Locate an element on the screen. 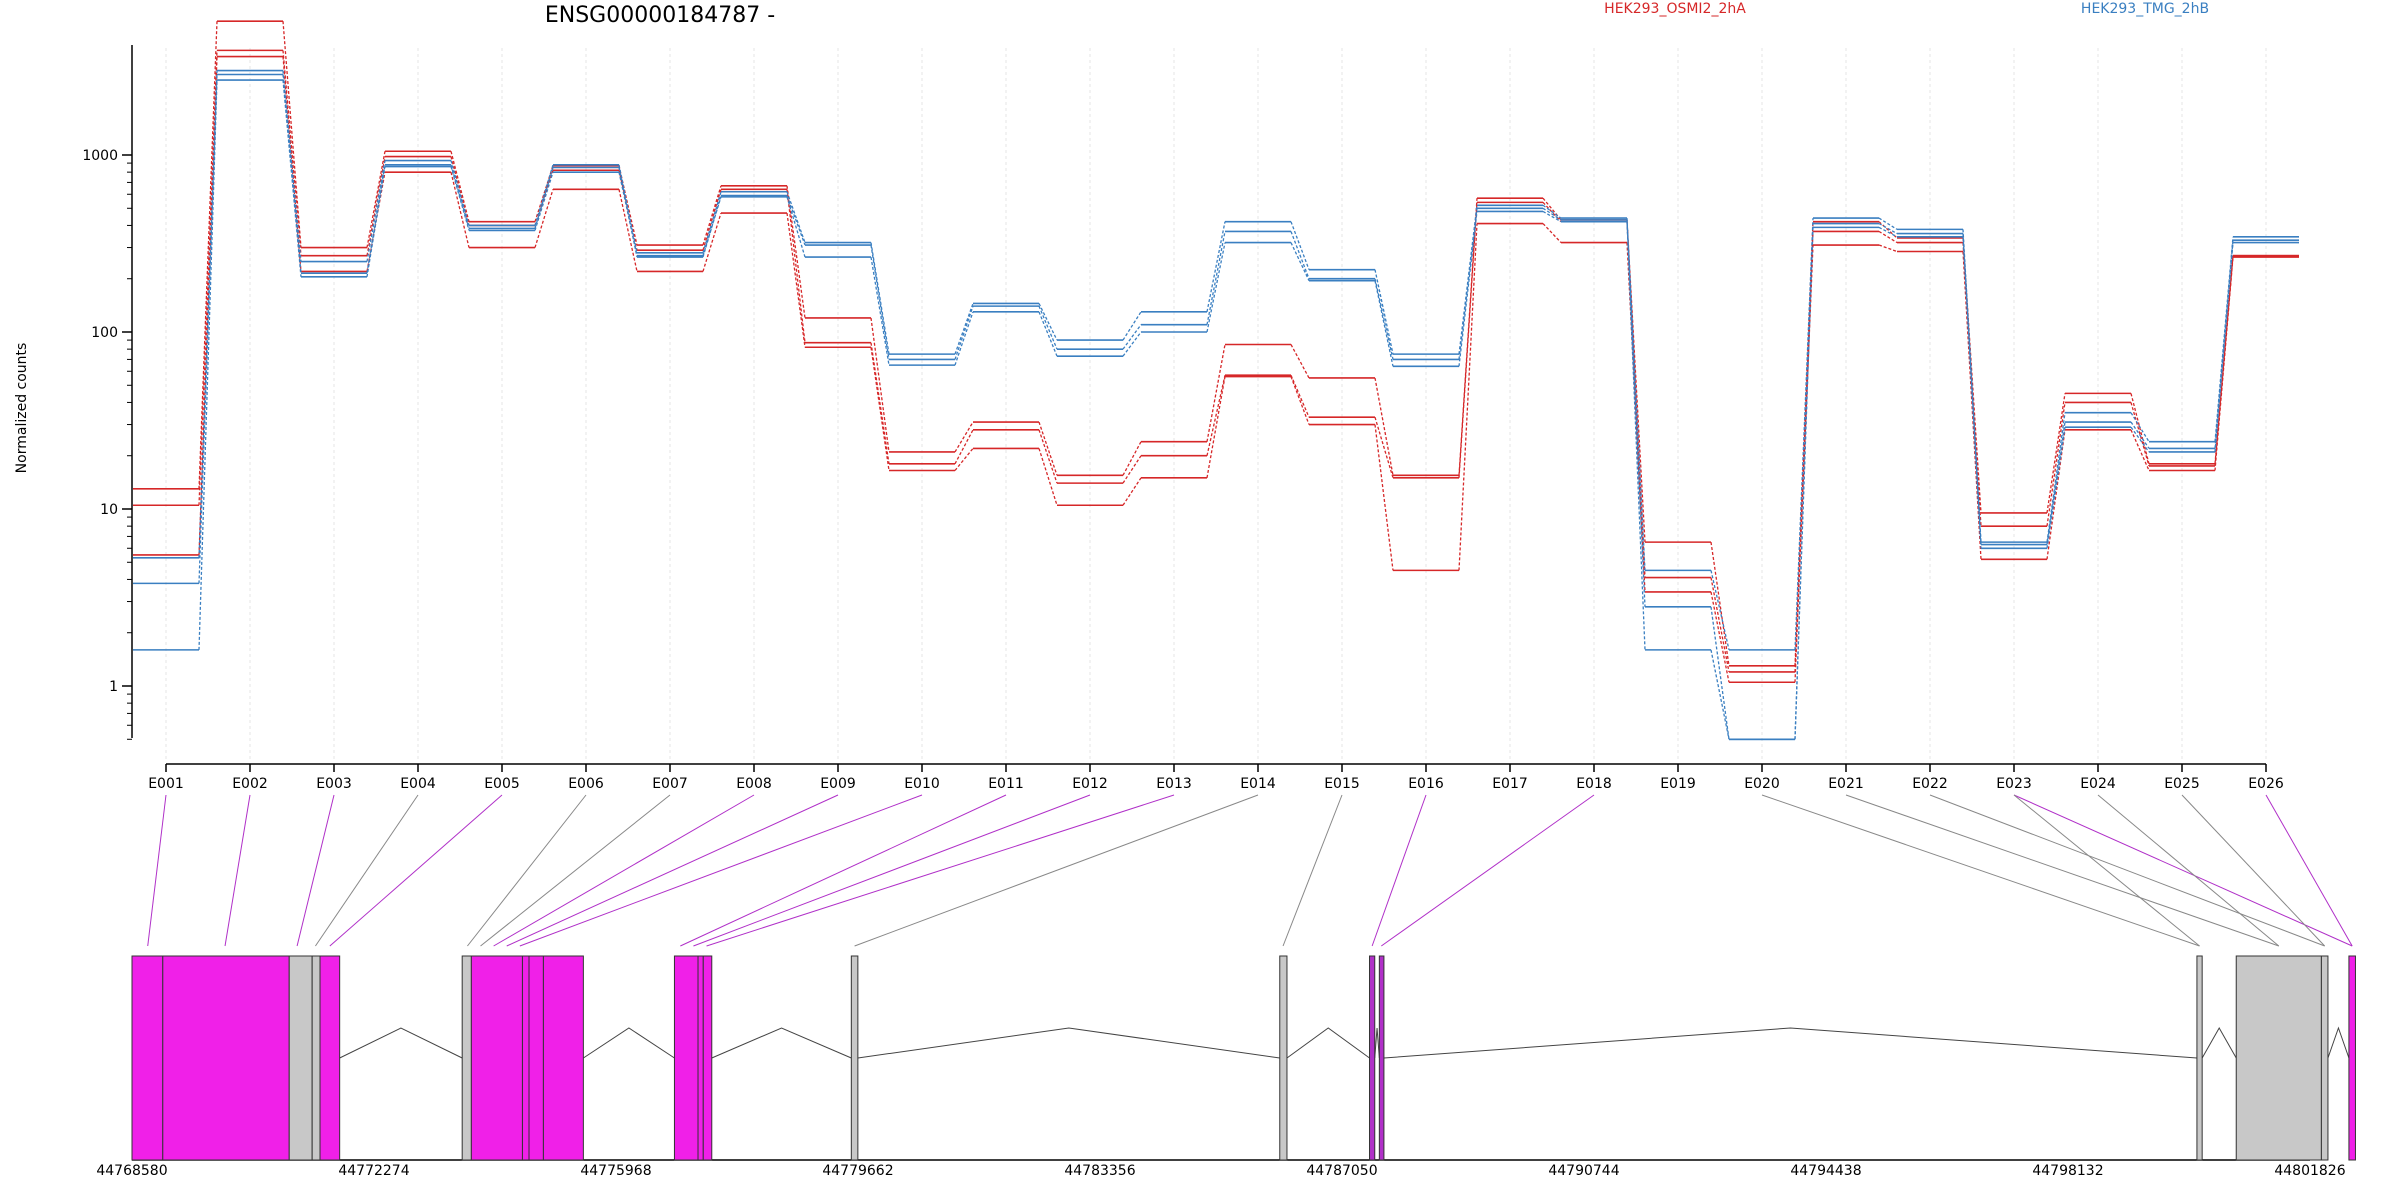 This screenshot has width=2400, height=1200. x-tick-label: E019 is located at coordinates (1678, 784).